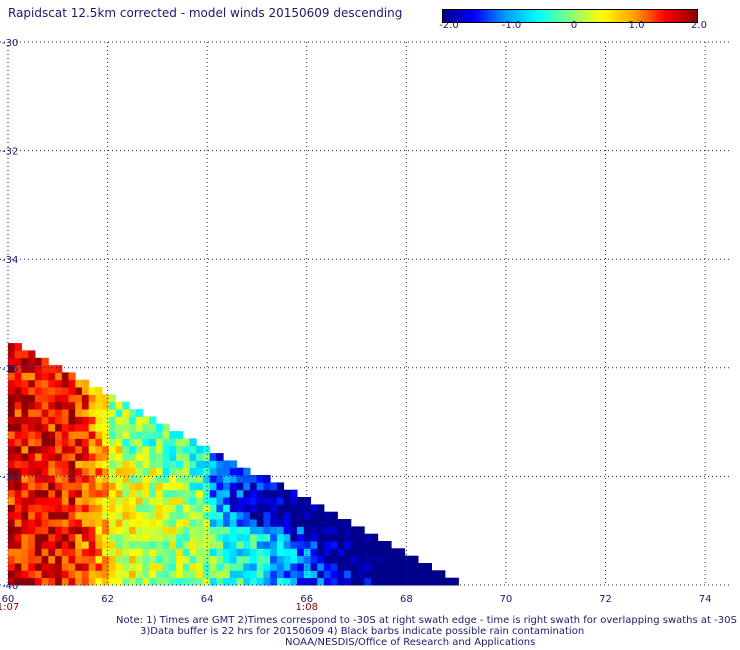 Image resolution: width=740 pixels, height=650 pixels. I want to click on y-tick-label: -34, so click(10, 260).